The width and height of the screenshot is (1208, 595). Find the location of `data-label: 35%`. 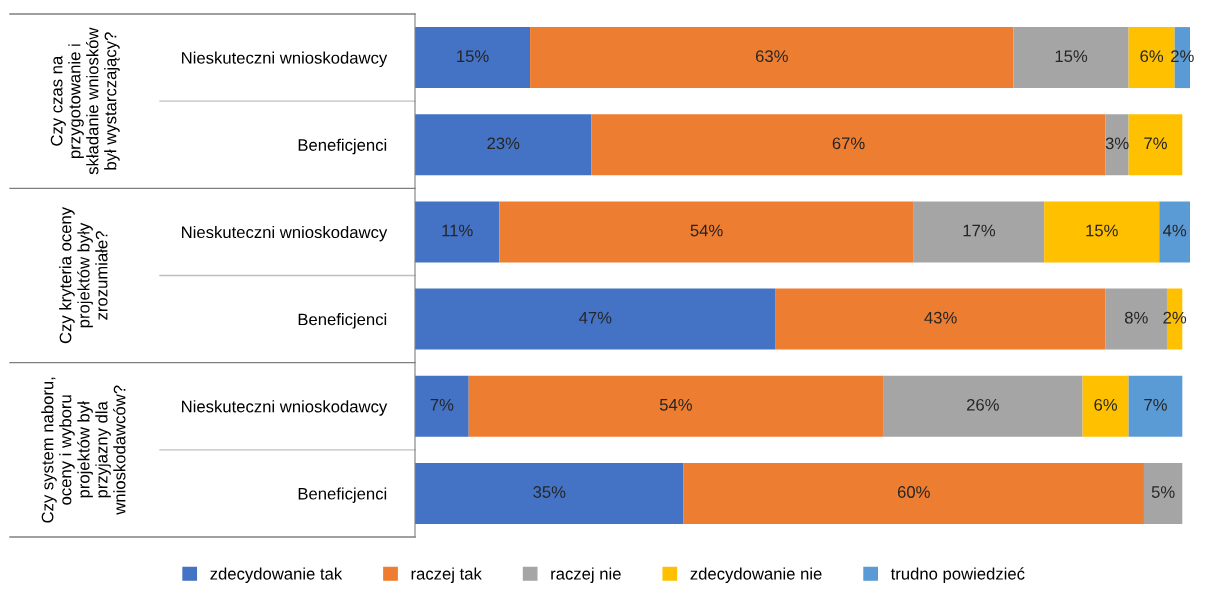

data-label: 35% is located at coordinates (549, 492).